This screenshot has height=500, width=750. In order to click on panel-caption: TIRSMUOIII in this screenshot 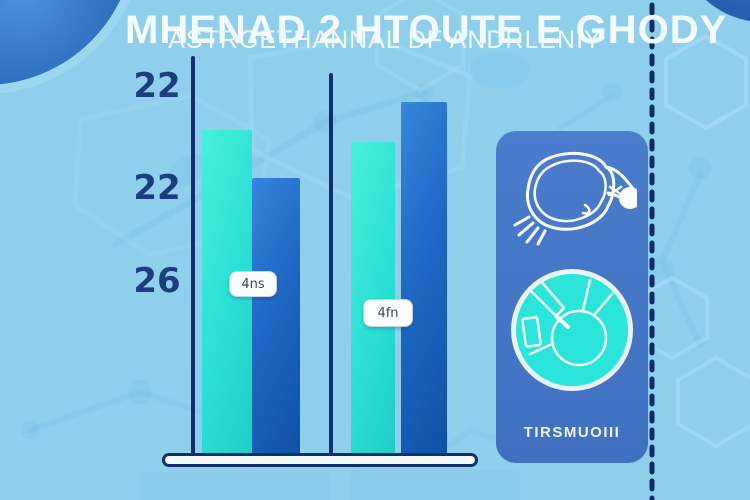, I will do `click(572, 432)`.